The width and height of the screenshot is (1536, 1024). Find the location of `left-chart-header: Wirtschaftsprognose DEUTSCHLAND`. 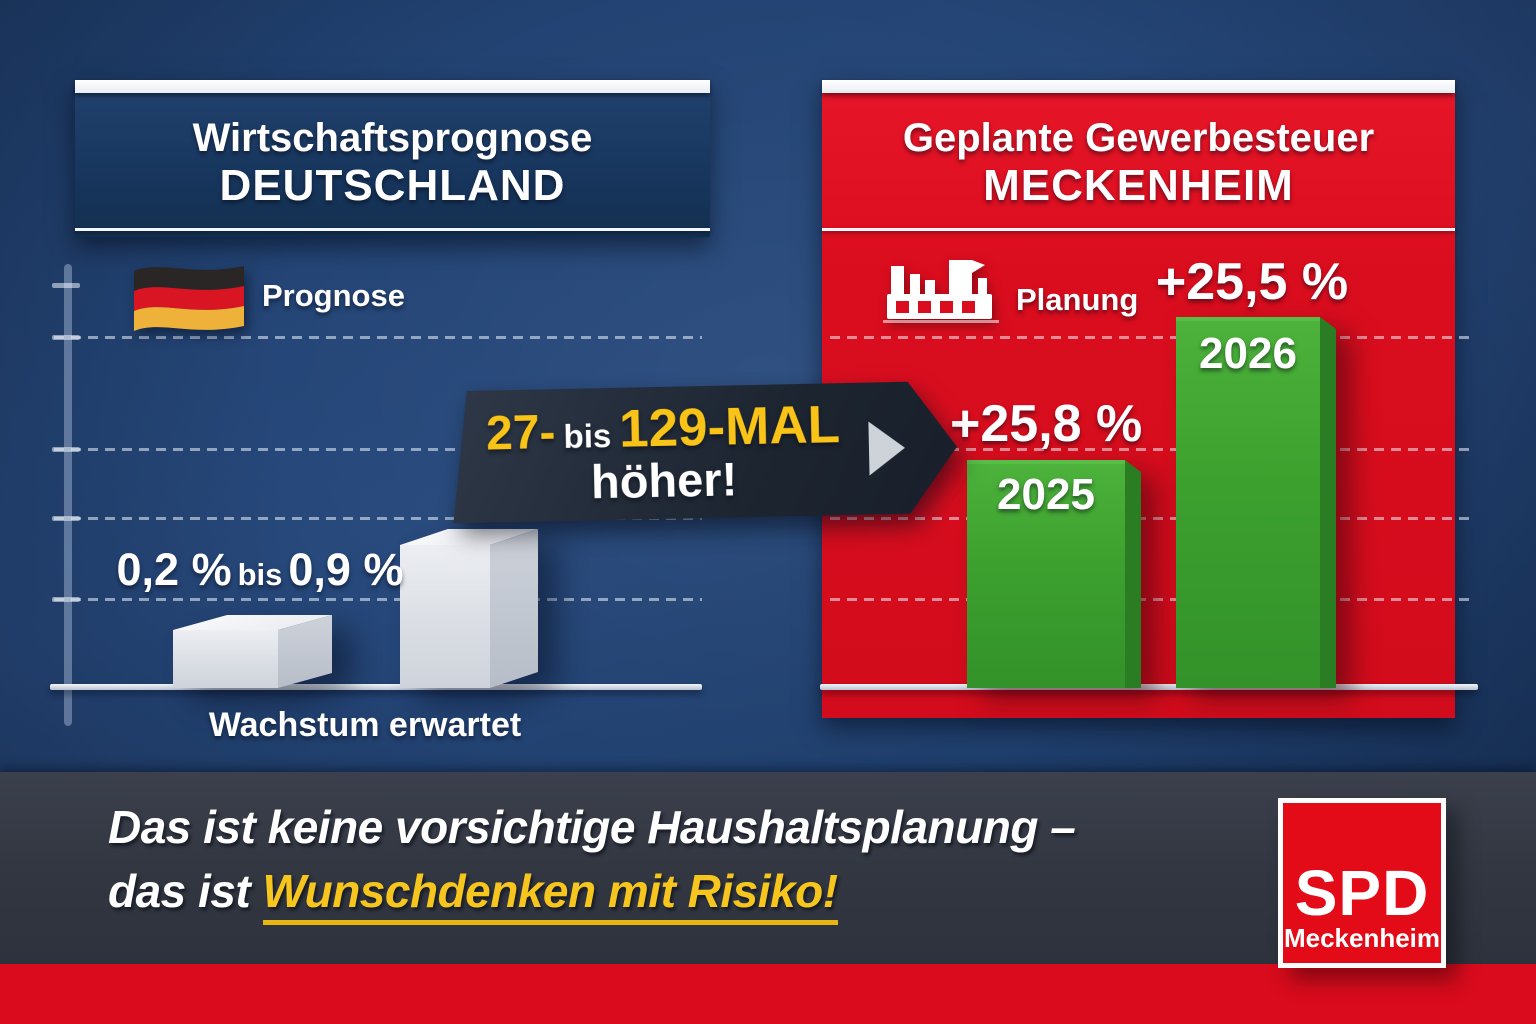

left-chart-header: Wirtschaftsprognose DEUTSCHLAND is located at coordinates (392, 158).